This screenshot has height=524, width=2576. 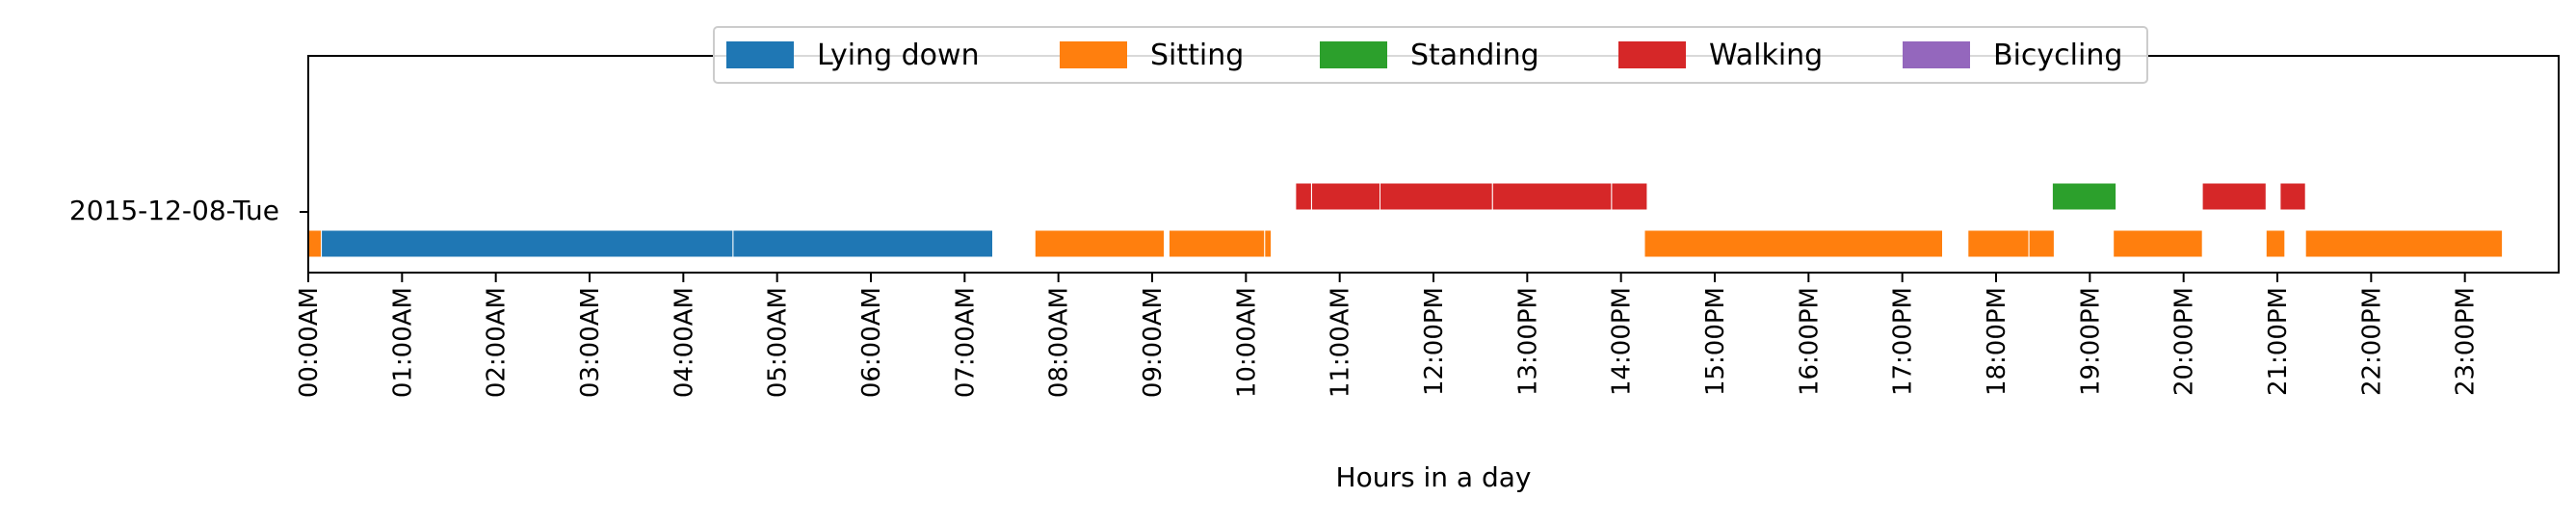 I want to click on x-tick-label: 03:00AM, so click(x=590, y=342).